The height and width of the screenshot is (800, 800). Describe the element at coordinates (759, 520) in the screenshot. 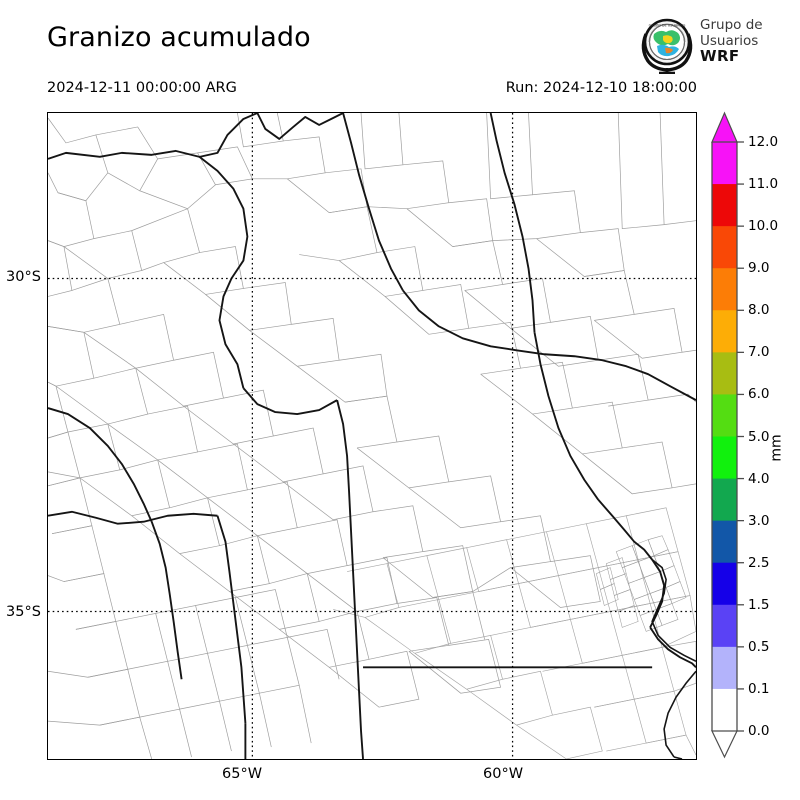

I see `colorbar-tick-label: 3.0` at that location.